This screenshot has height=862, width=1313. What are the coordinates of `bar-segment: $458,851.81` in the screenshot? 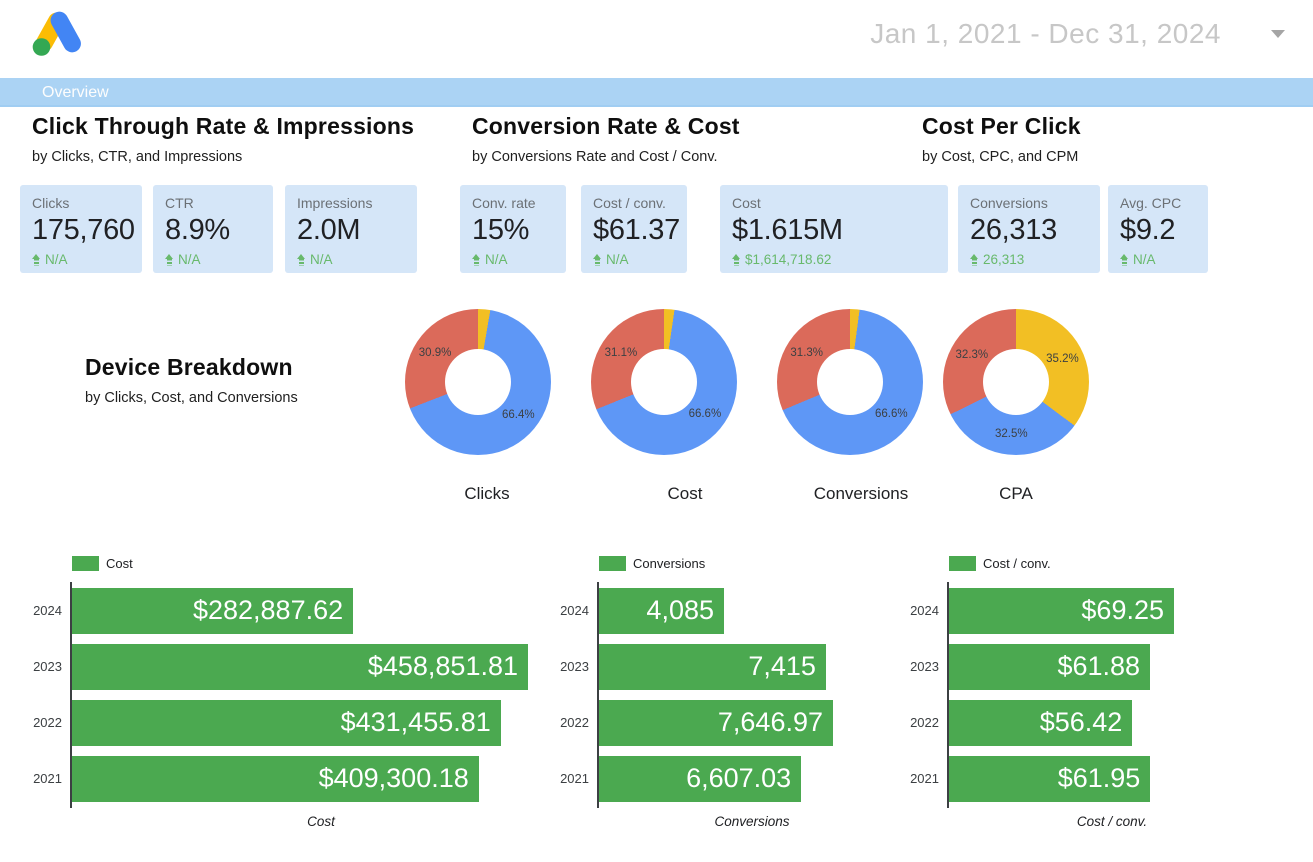 It's located at (300, 667).